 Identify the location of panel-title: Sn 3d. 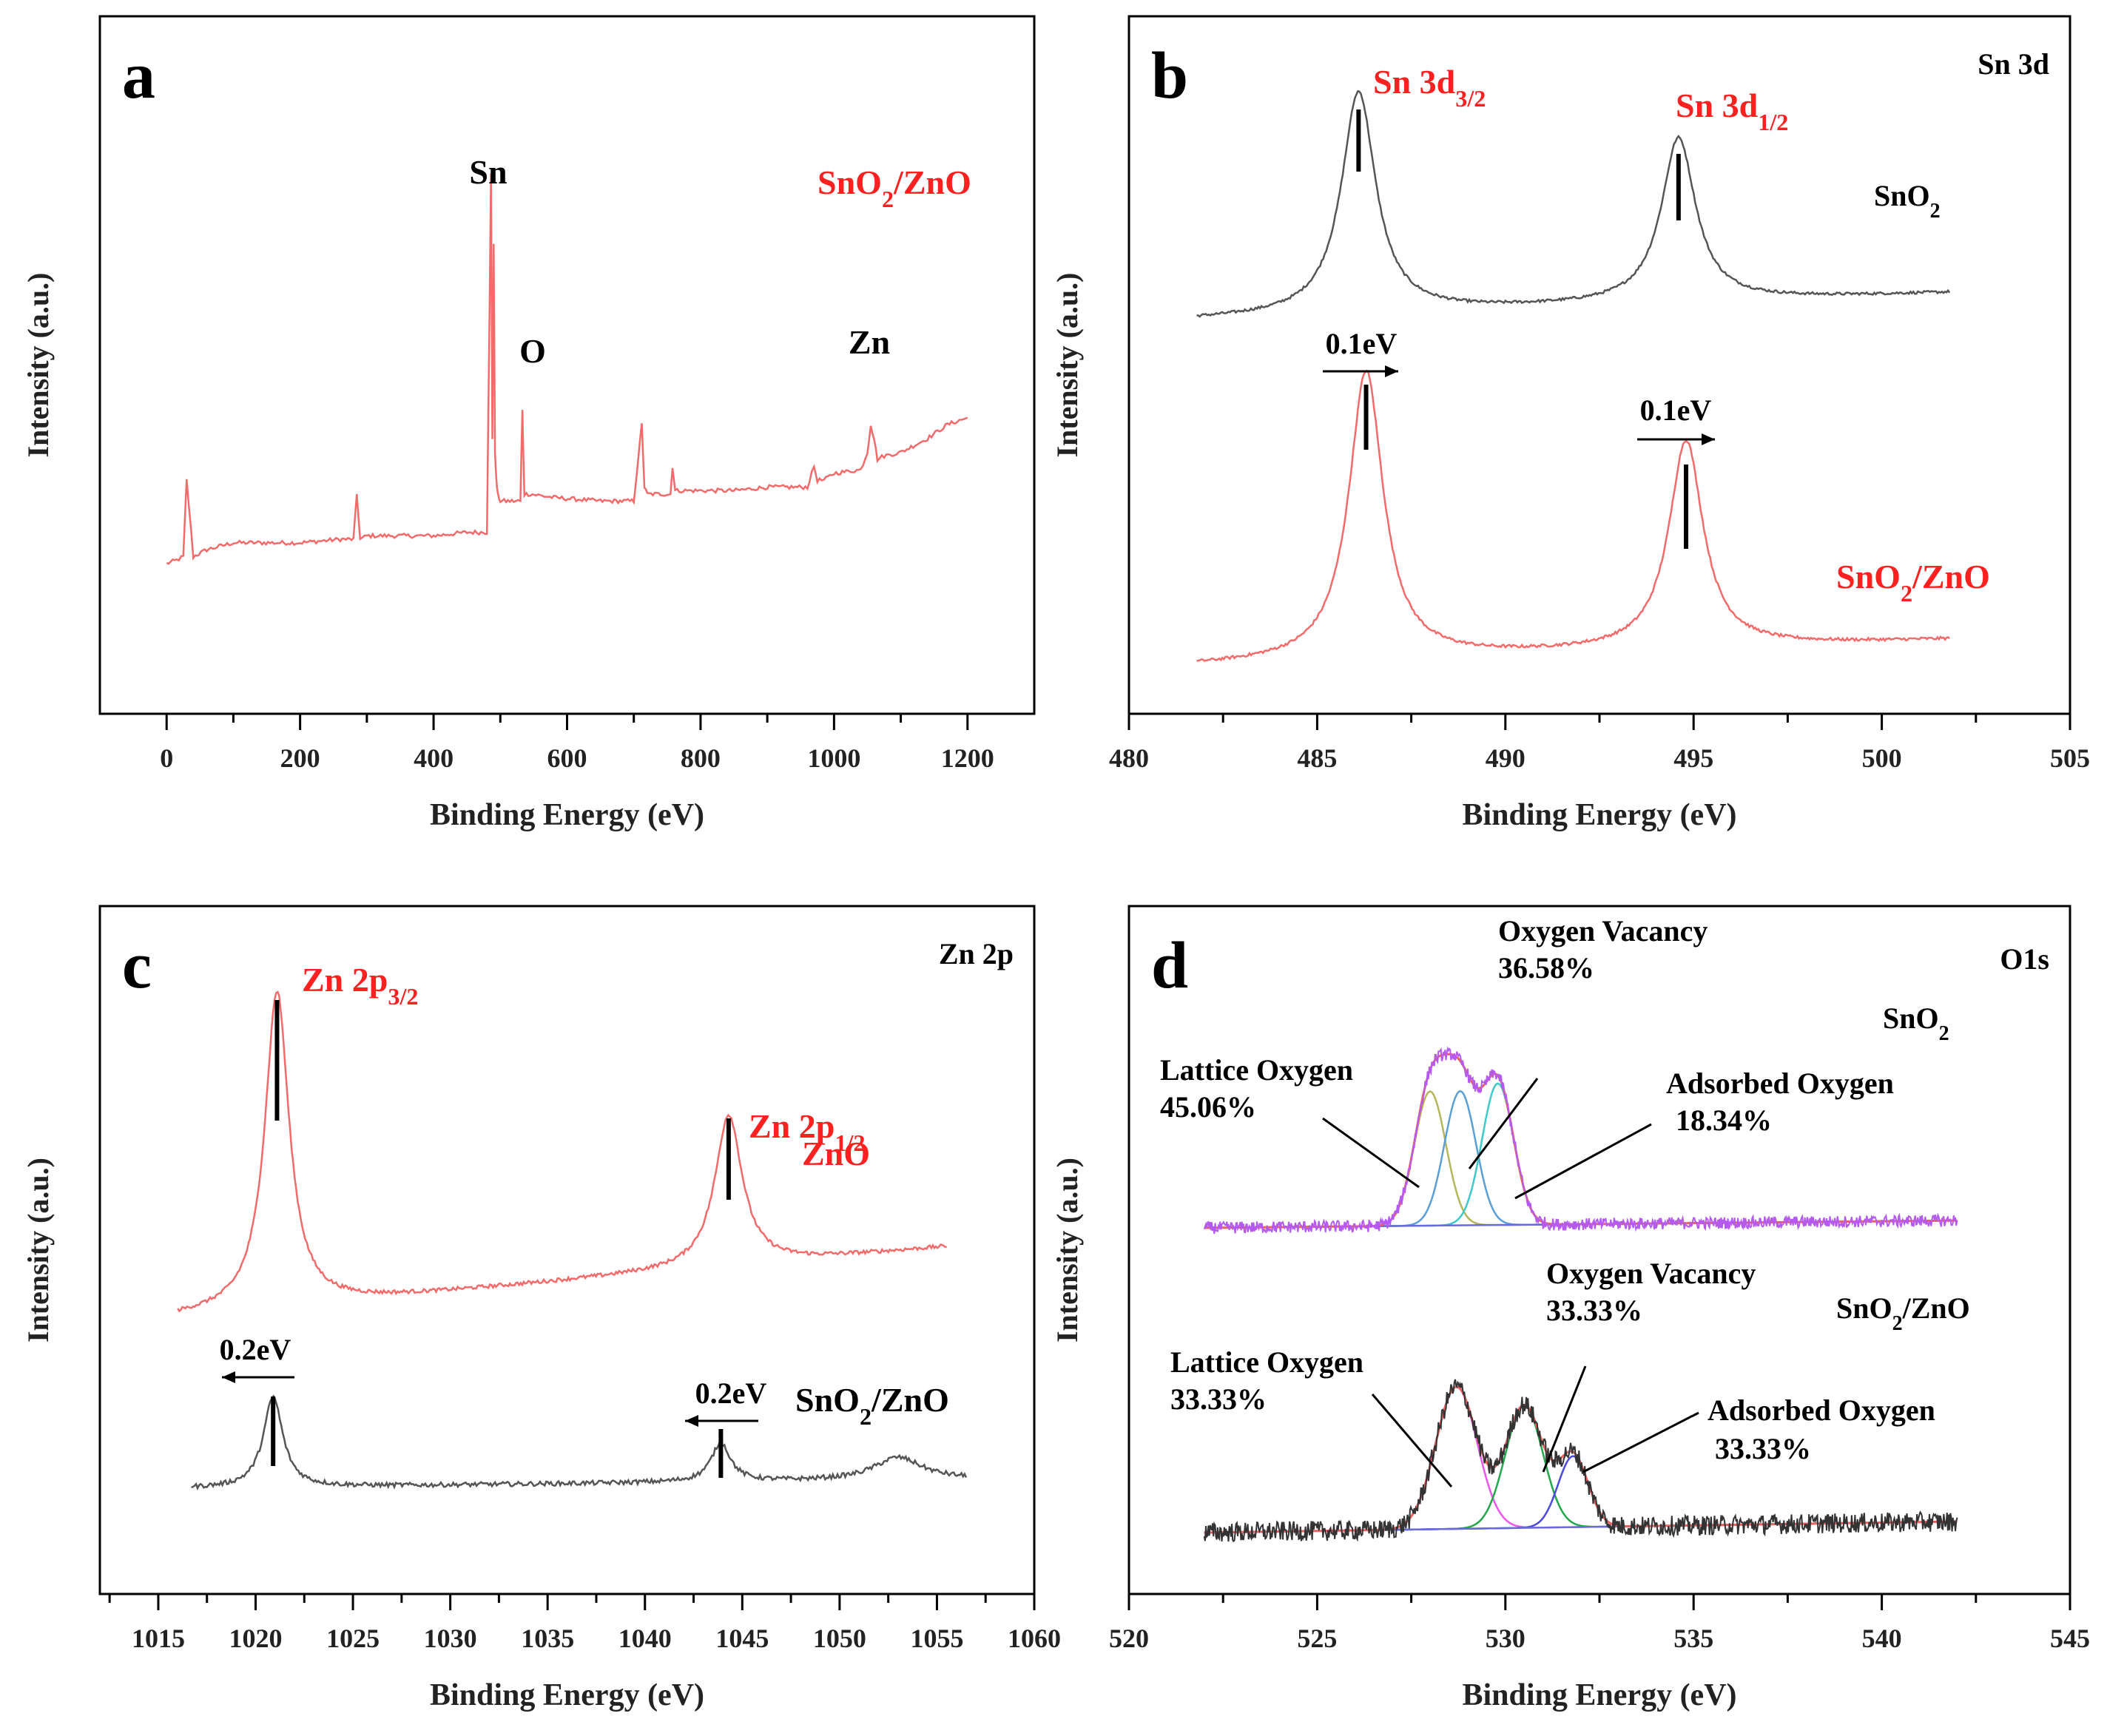
(2014, 64).